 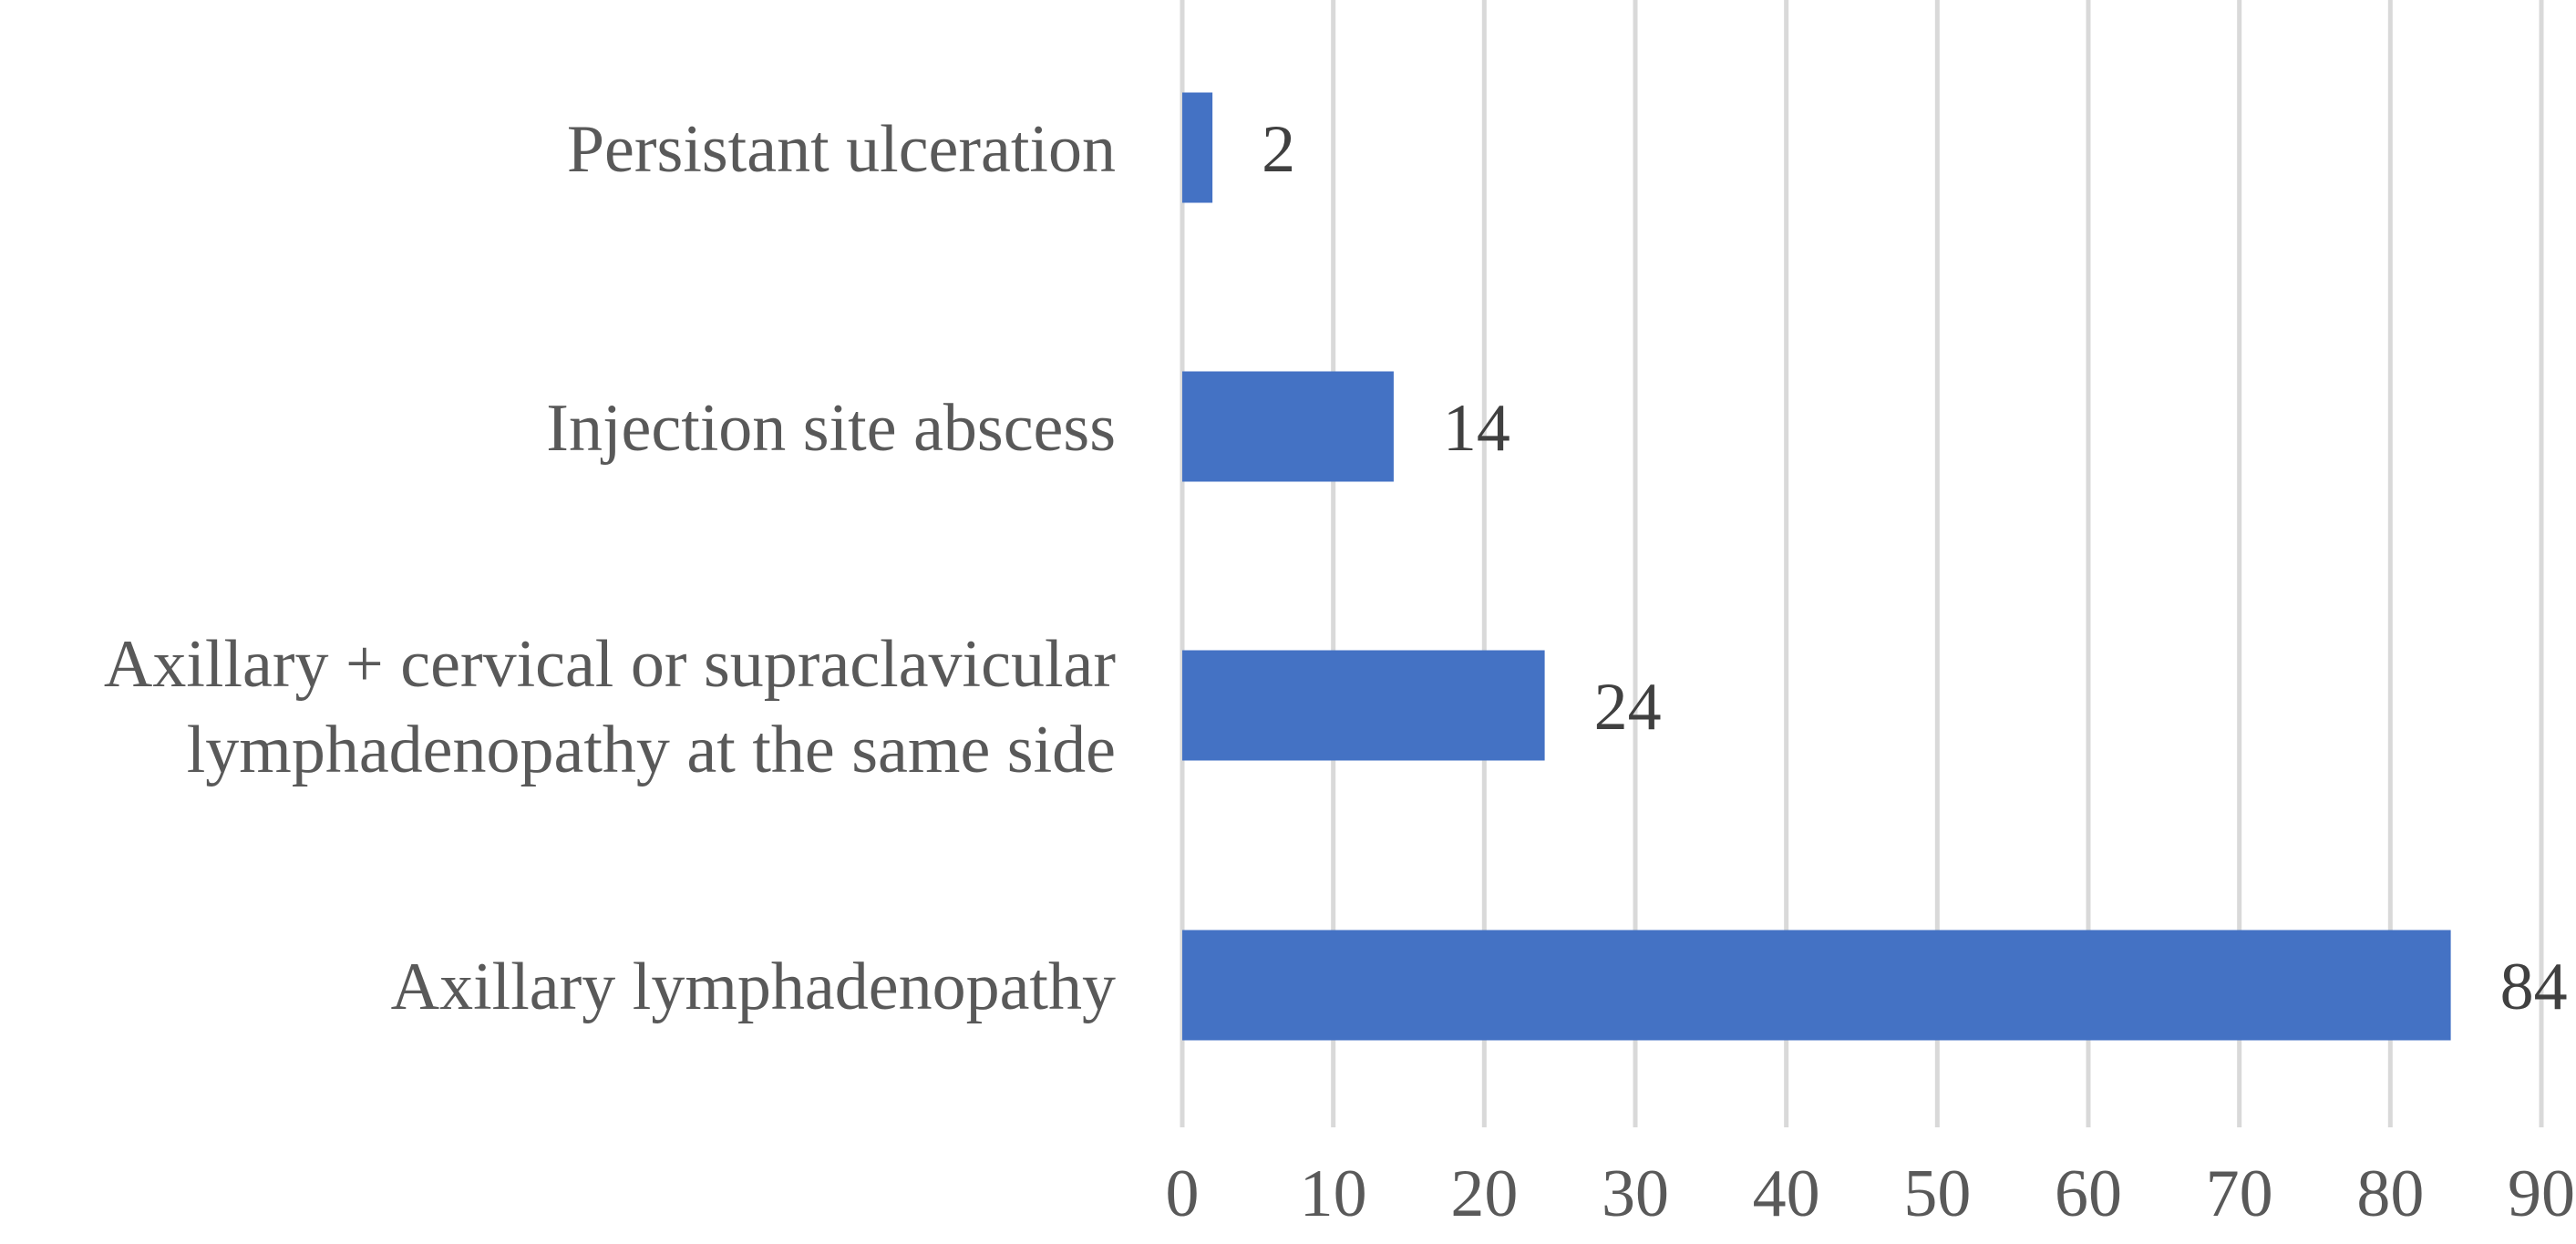 What do you see at coordinates (1278, 149) in the screenshot?
I see `data-label: 2` at bounding box center [1278, 149].